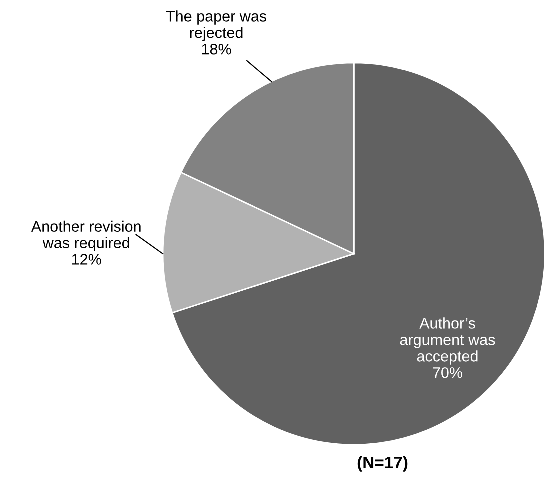 The height and width of the screenshot is (496, 549). What do you see at coordinates (87, 259) in the screenshot?
I see `data-label: 12%` at bounding box center [87, 259].